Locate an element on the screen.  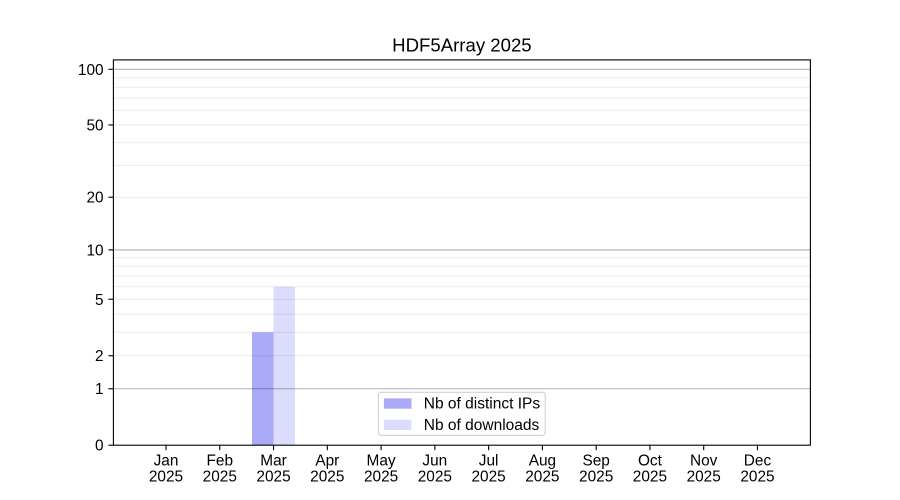
svg-text: Jun is located at coordinates (434, 461).